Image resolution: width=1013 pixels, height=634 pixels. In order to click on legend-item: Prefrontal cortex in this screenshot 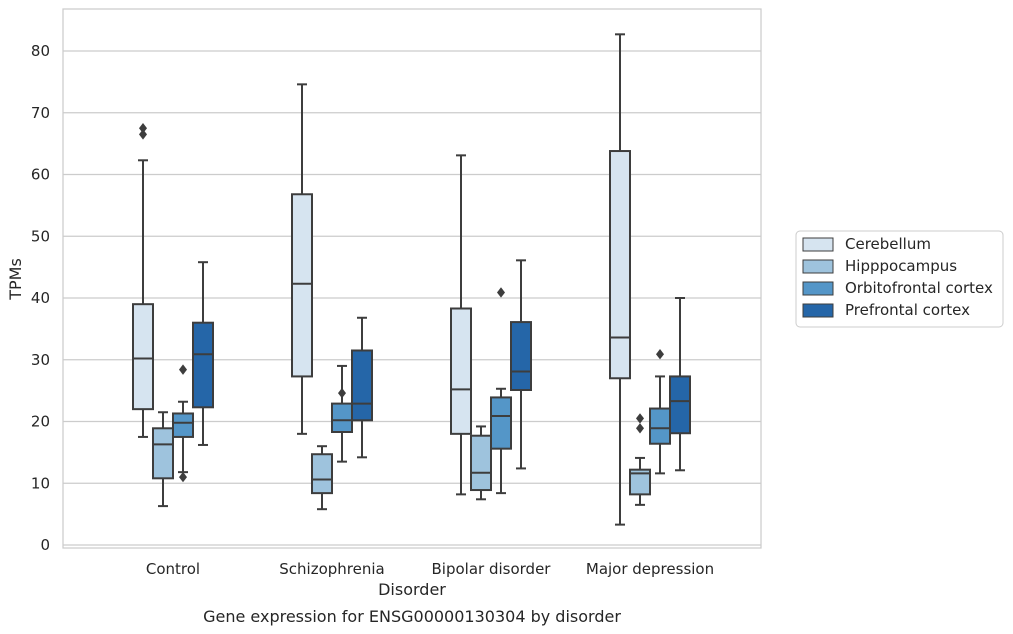, I will do `click(886, 310)`.